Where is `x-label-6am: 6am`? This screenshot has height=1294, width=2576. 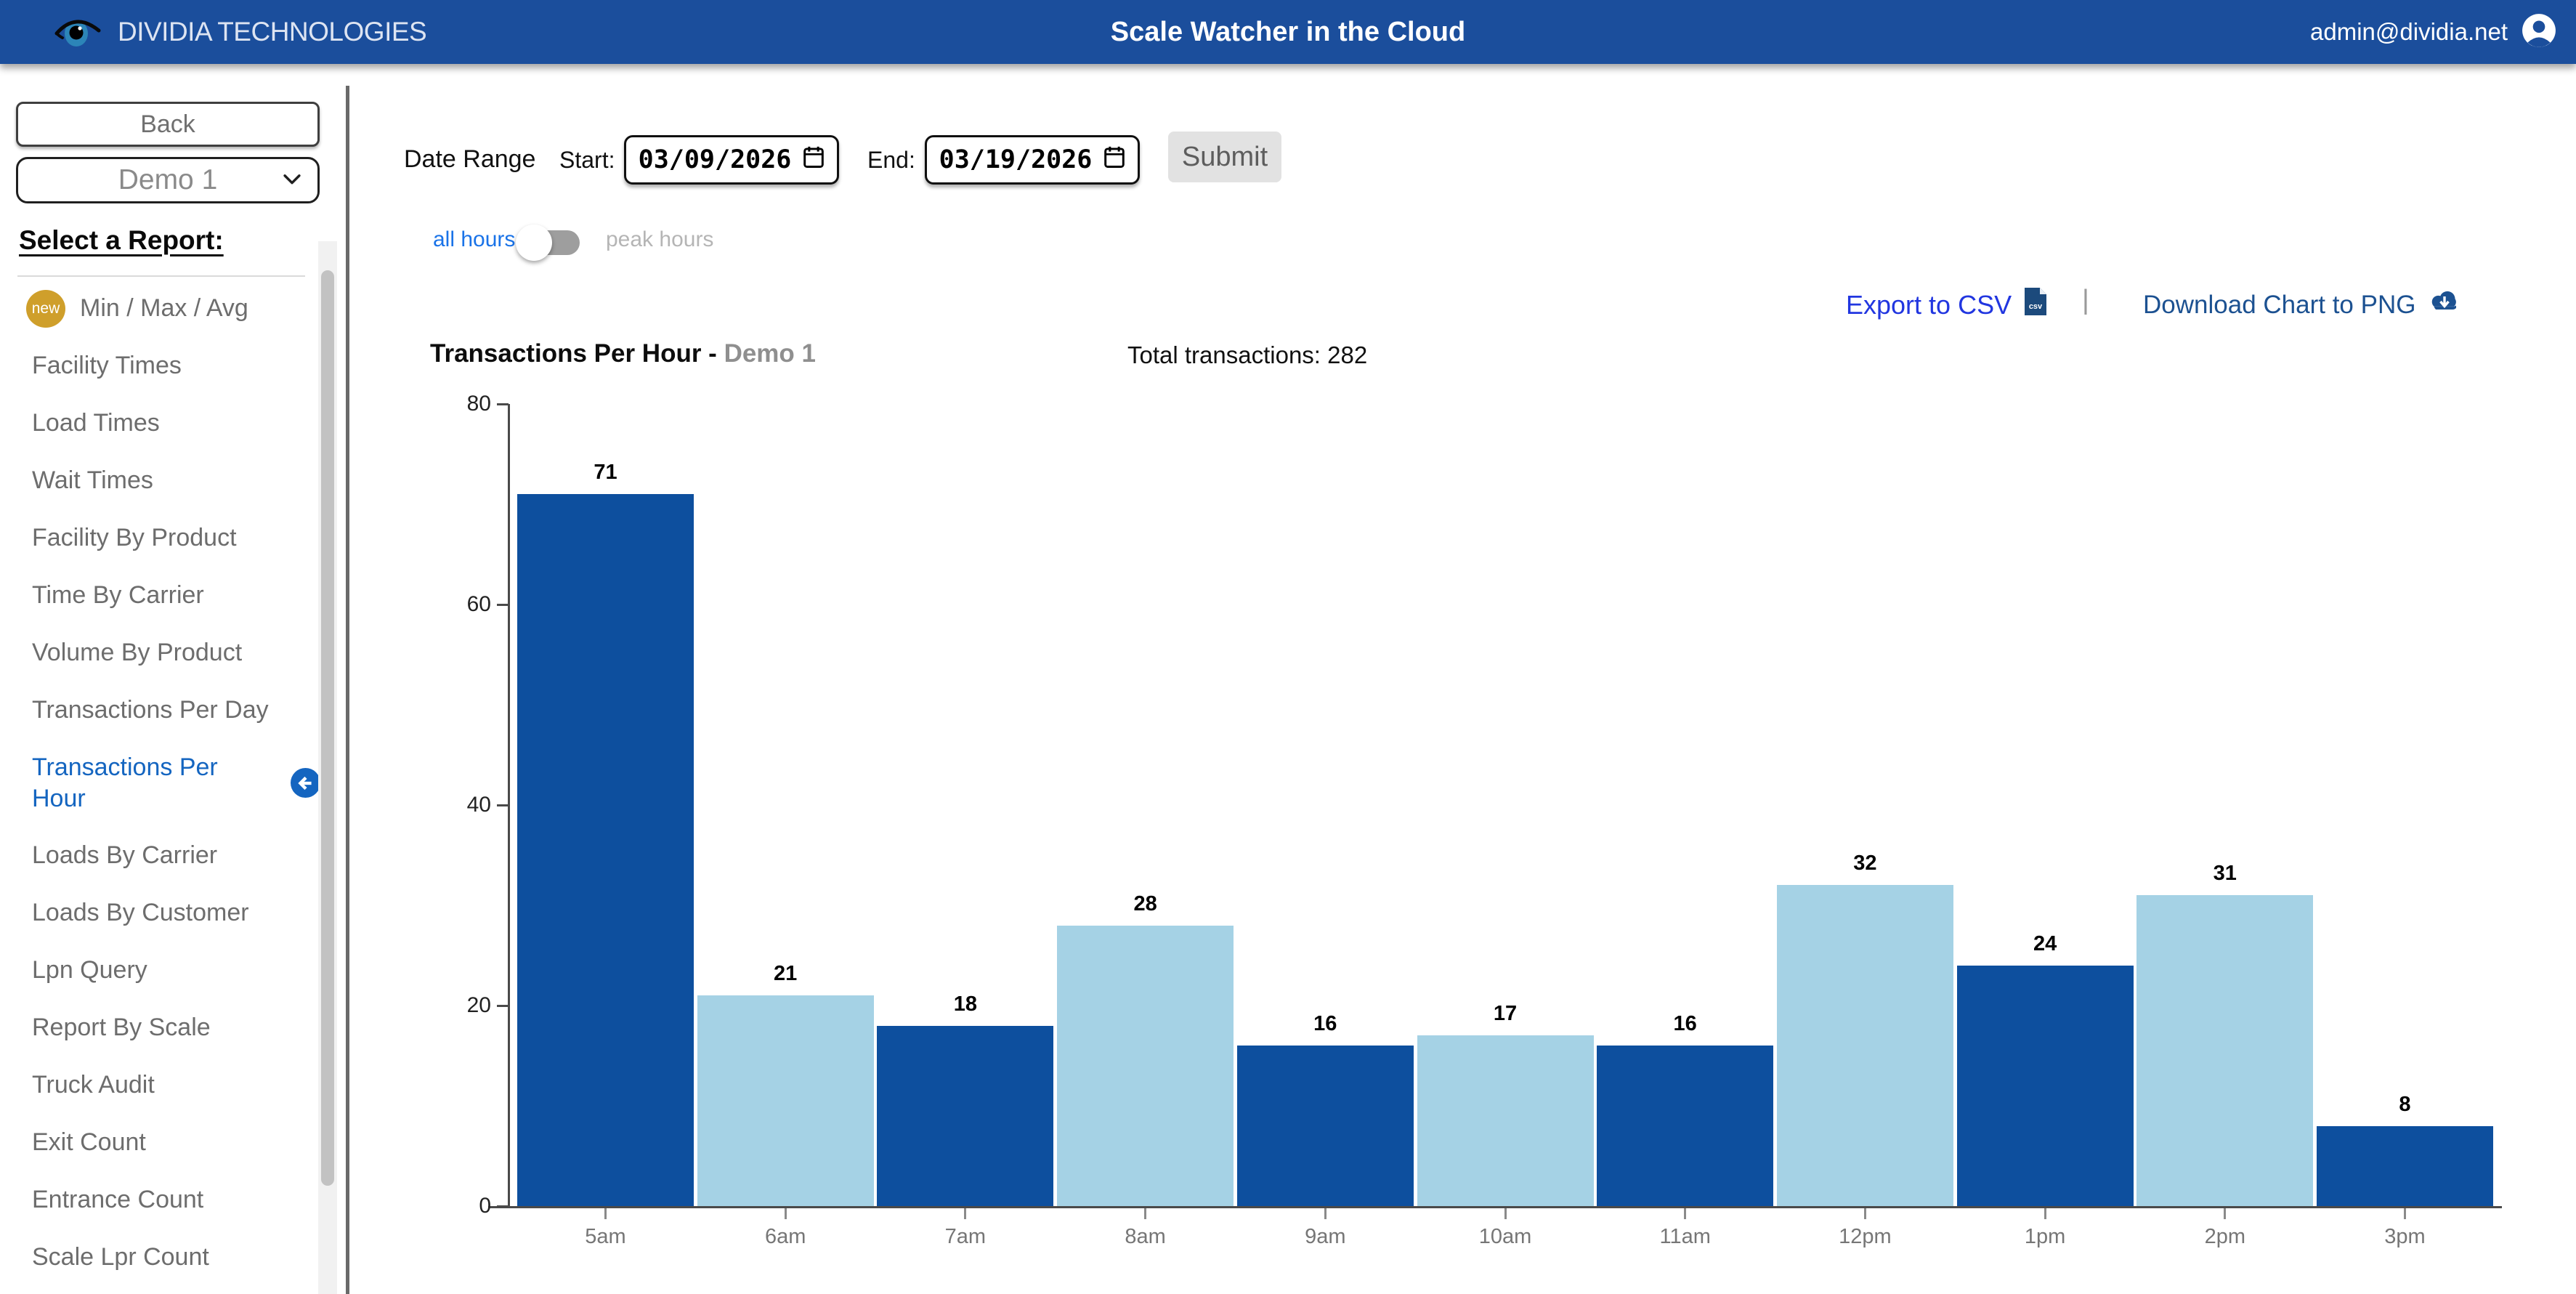 x-label-6am: 6am is located at coordinates (785, 1236).